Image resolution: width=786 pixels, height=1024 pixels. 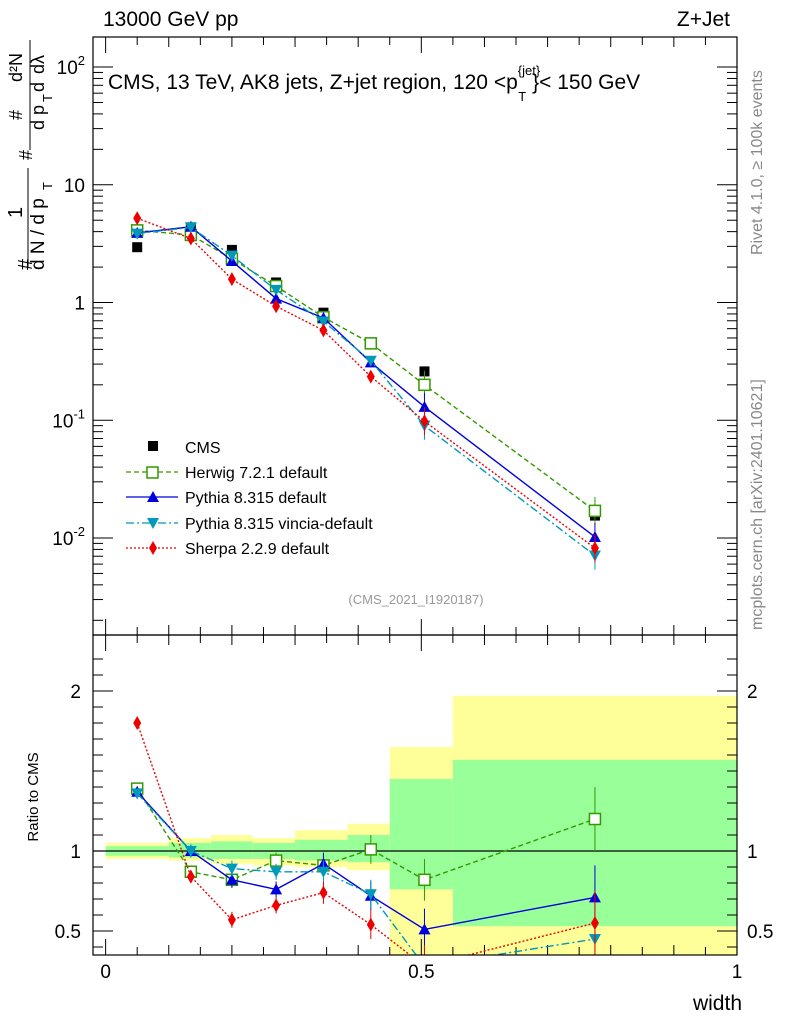 What do you see at coordinates (279, 524) in the screenshot?
I see `svg-text: Pythia 8.315 vincia-default` at bounding box center [279, 524].